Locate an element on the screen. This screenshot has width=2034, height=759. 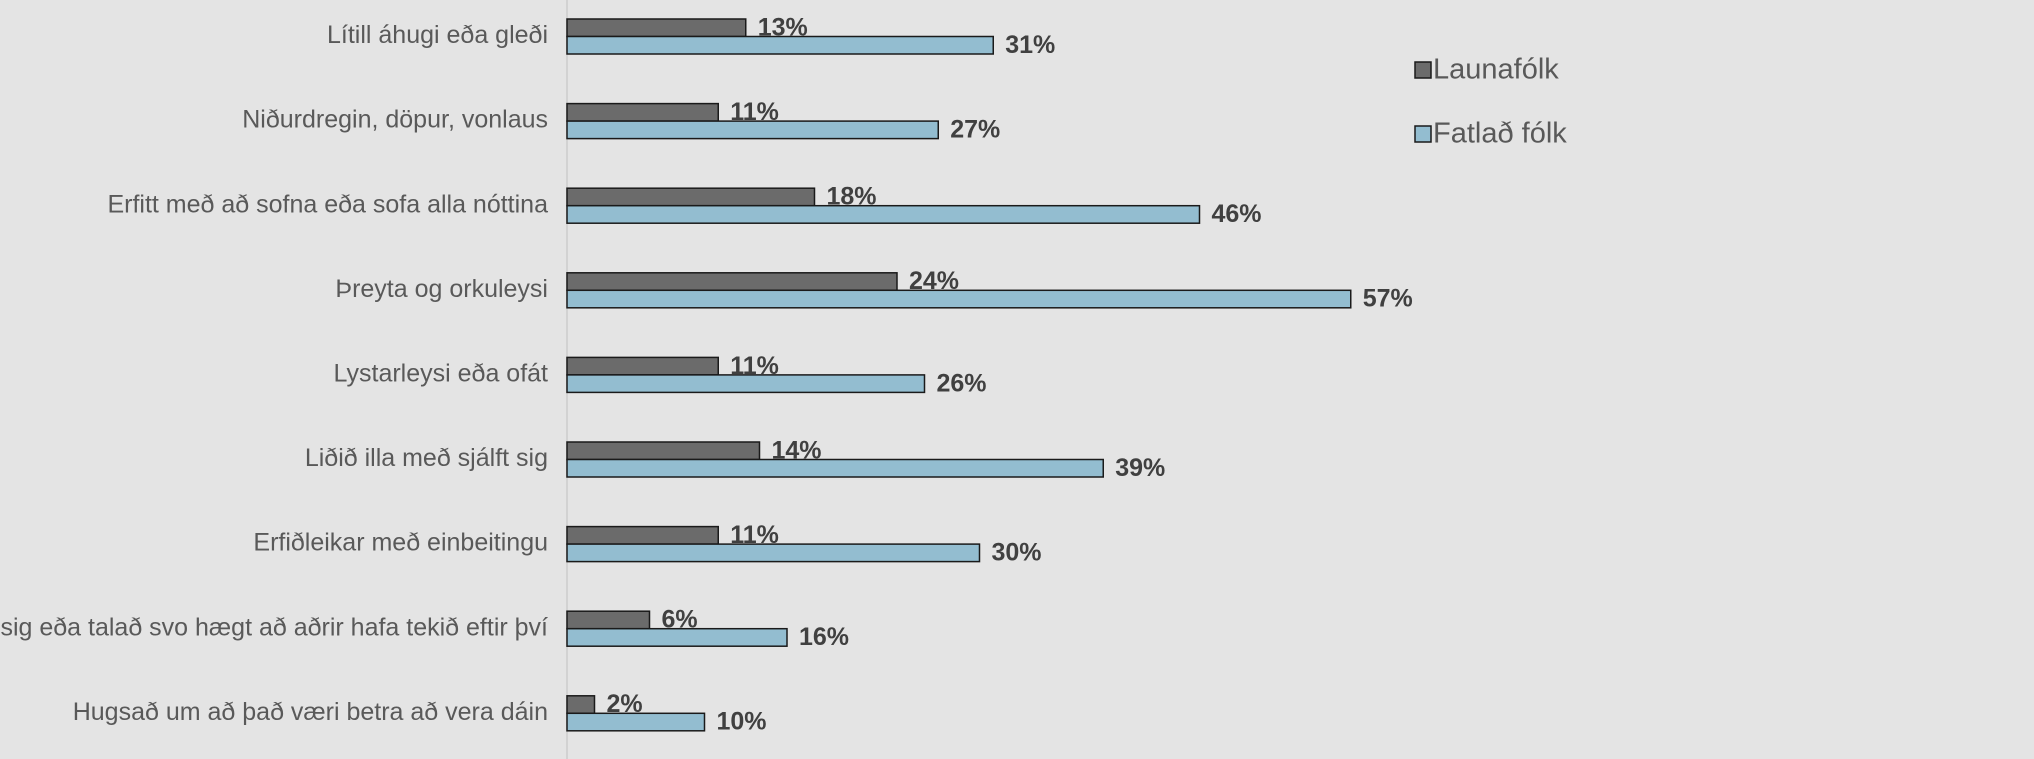
category-label: Liðið illa með sjálft sig is located at coordinates (426, 458).